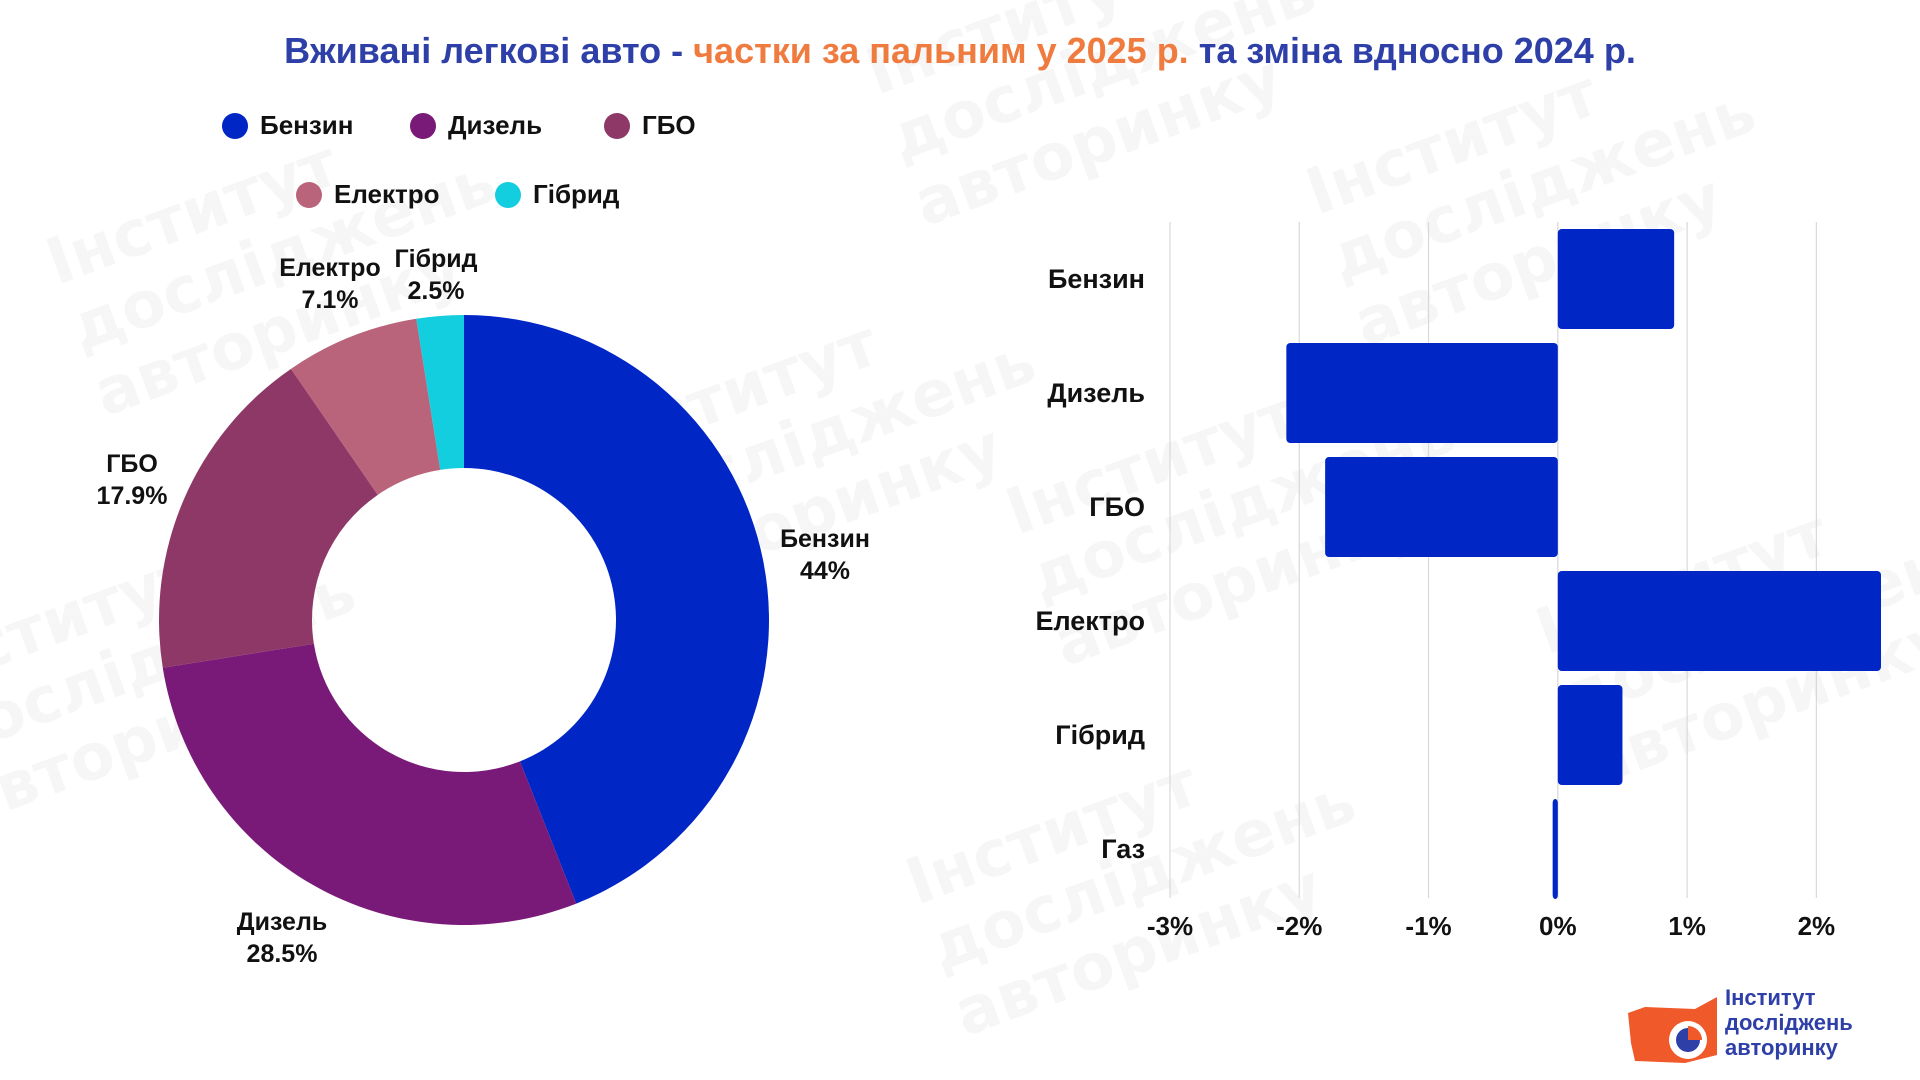 The width and height of the screenshot is (1920, 1080). Describe the element at coordinates (1428, 926) in the screenshot. I see `x-tick-label: -1%` at that location.